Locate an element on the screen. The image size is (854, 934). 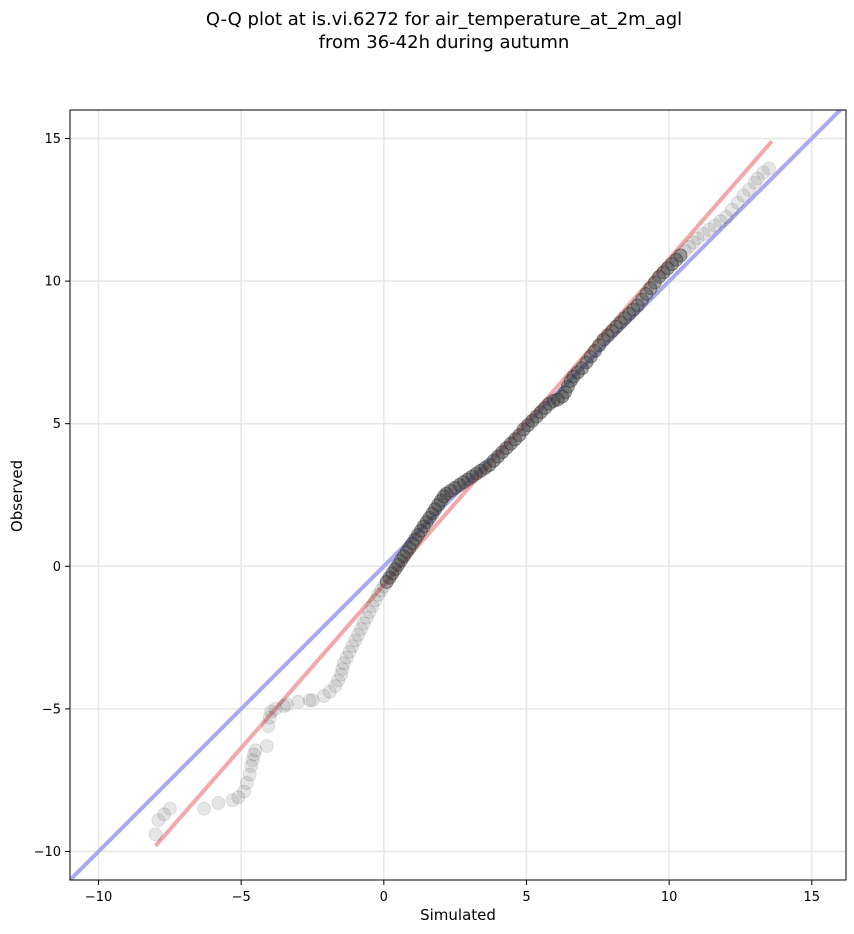
y-tick-label: 10 is located at coordinates (52, 282).